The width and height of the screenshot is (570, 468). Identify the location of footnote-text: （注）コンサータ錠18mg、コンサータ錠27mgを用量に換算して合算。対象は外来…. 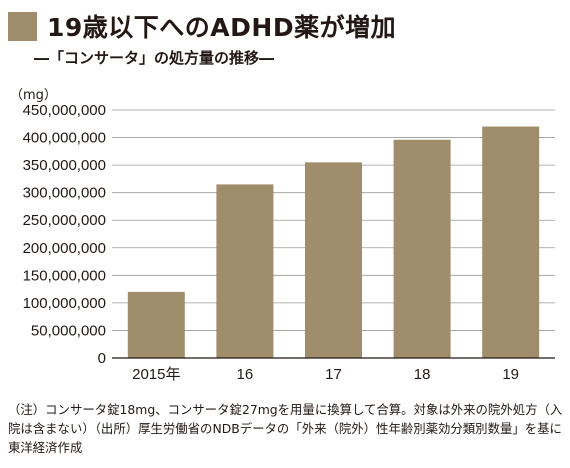
(285, 428).